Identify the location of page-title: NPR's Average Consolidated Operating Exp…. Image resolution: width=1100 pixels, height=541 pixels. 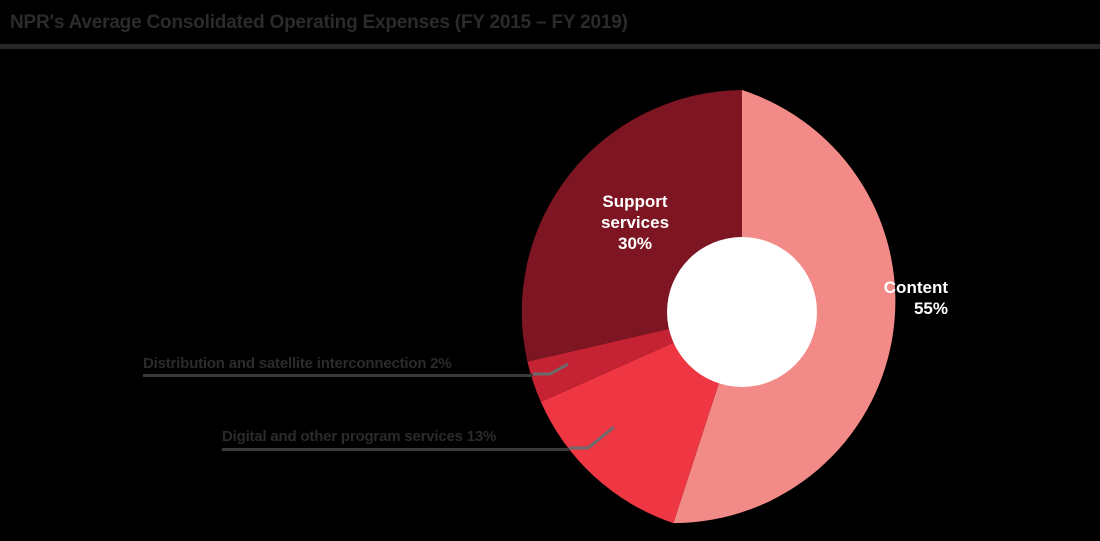
(319, 22).